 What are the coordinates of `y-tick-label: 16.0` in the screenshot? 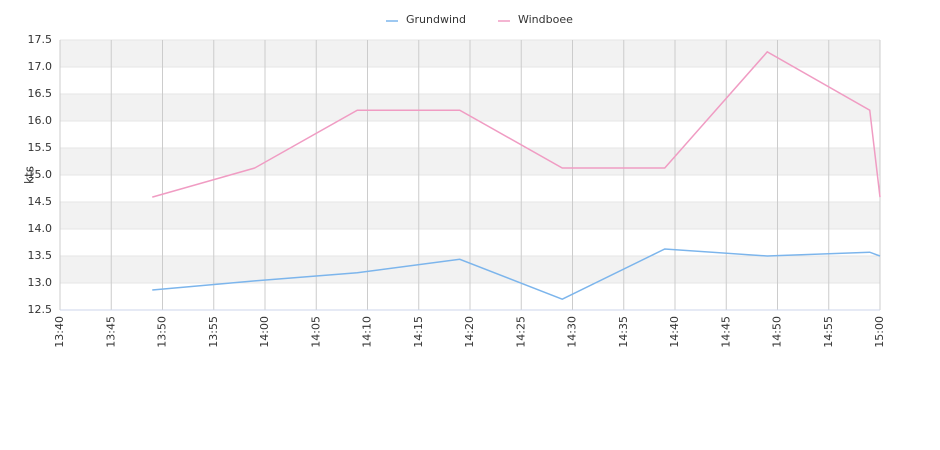 It's located at (40, 120).